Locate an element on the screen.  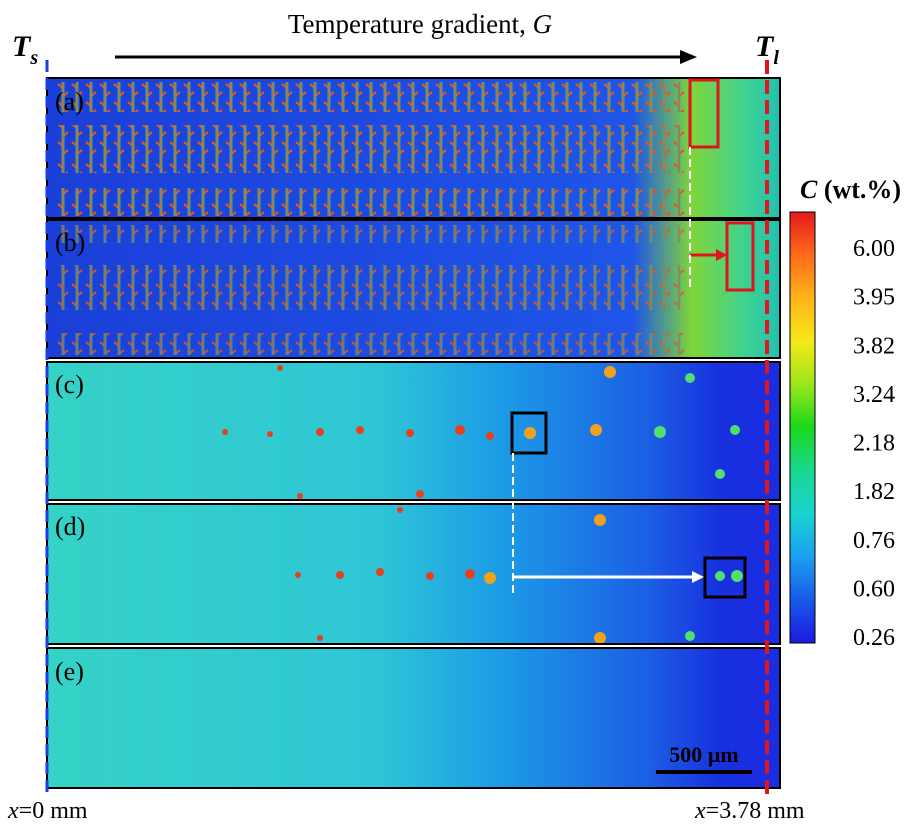
colorbar is located at coordinates (802, 427).